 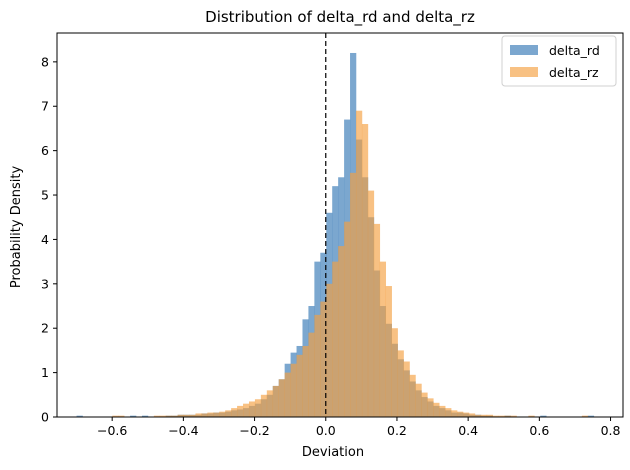 I want to click on y-tick-label: 5, so click(x=45, y=195).